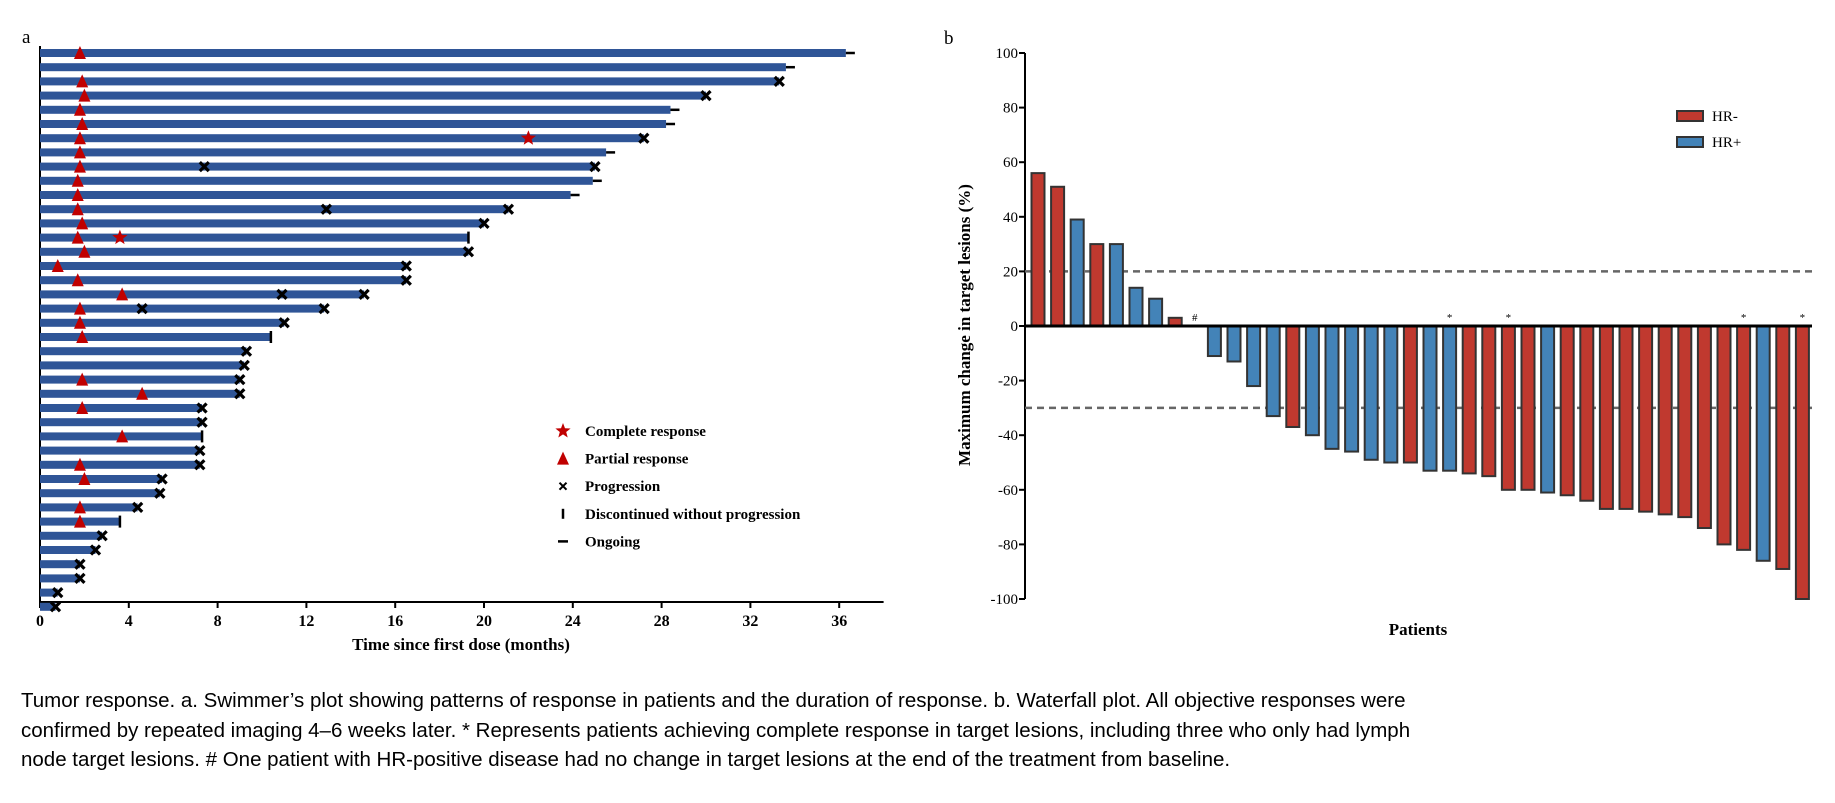  Describe the element at coordinates (573, 621) in the screenshot. I see `x-tick-label: 24` at that location.